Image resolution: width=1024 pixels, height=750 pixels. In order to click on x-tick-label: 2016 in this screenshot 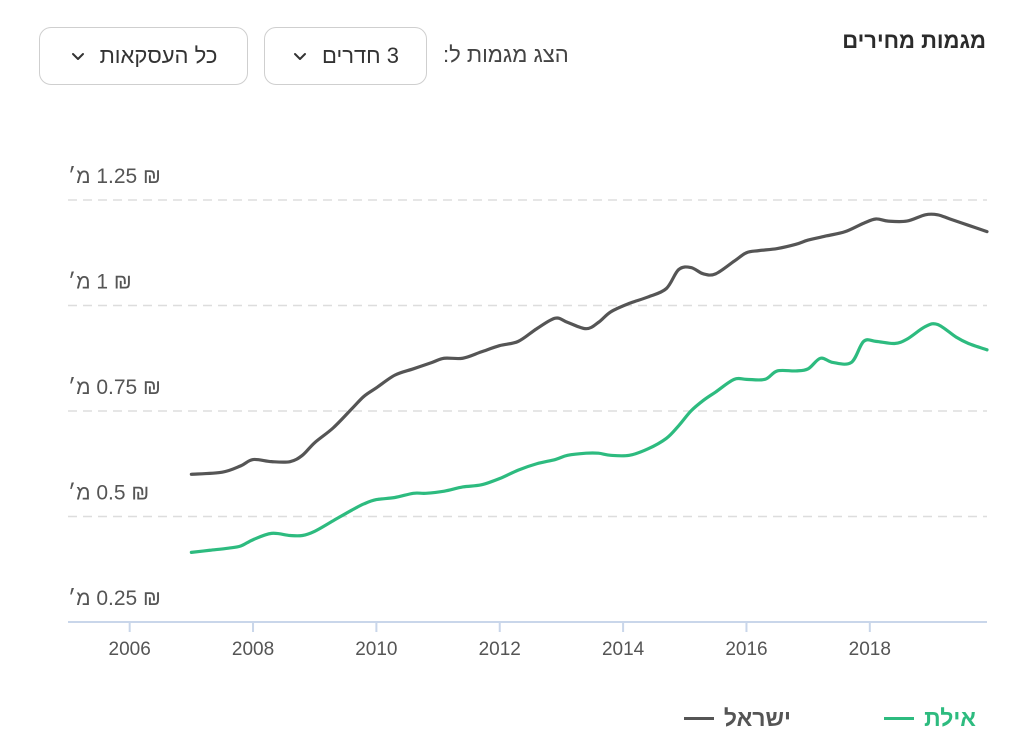, I will do `click(746, 649)`.